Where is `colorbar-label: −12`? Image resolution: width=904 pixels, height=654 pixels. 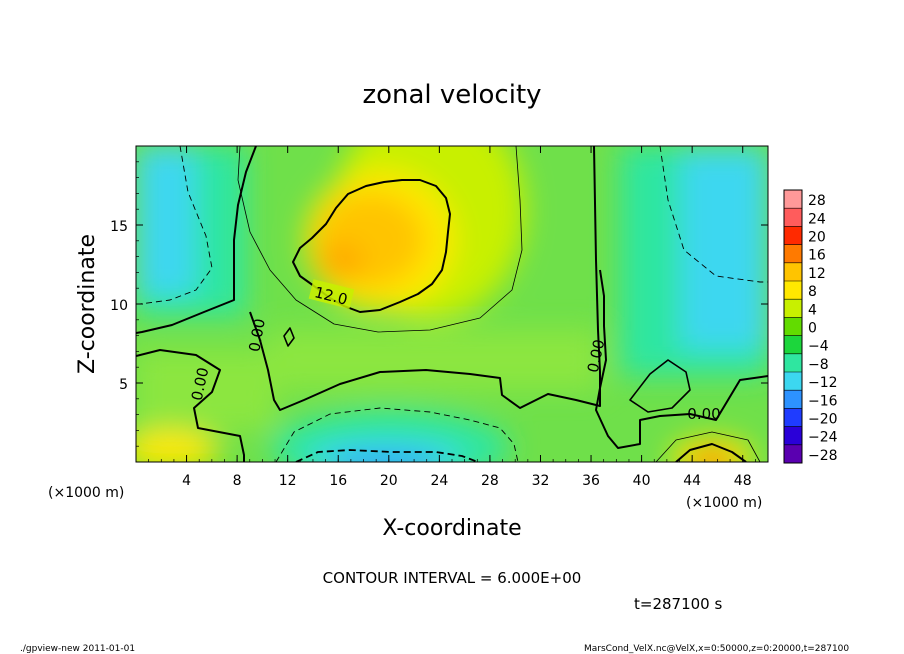 colorbar-label: −12 is located at coordinates (823, 383).